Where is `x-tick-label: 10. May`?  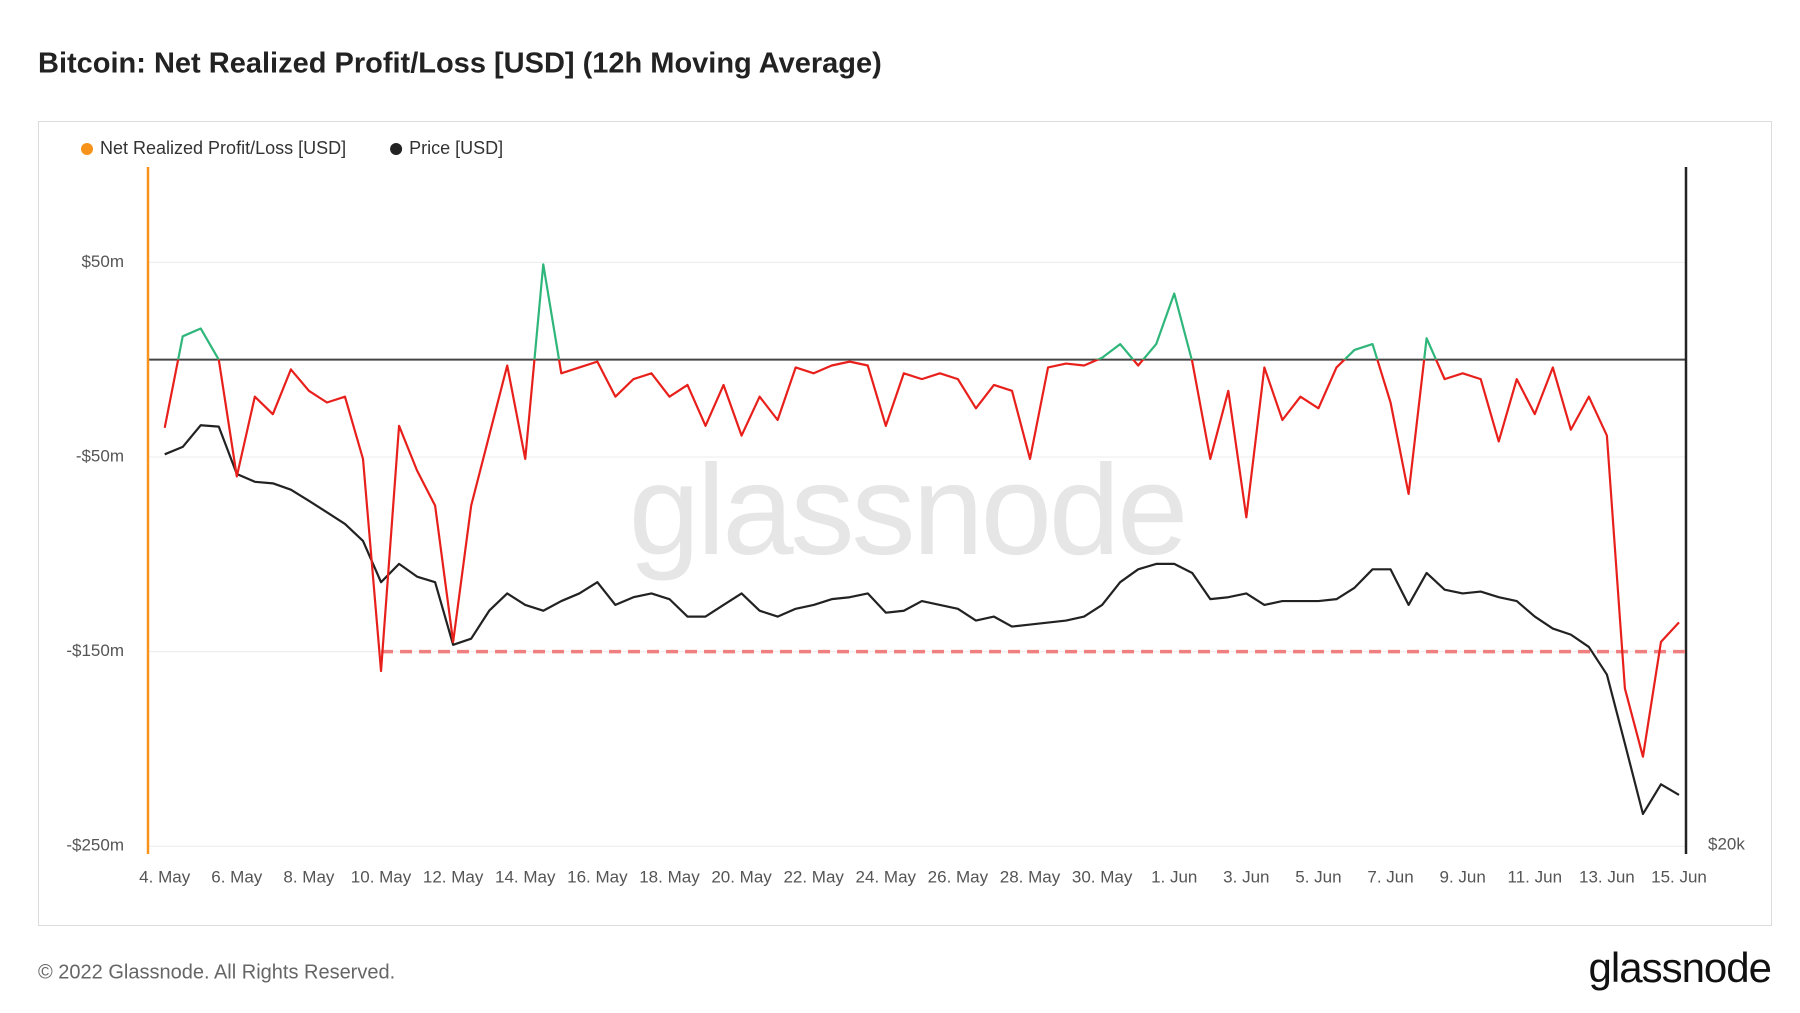 x-tick-label: 10. May is located at coordinates (381, 876).